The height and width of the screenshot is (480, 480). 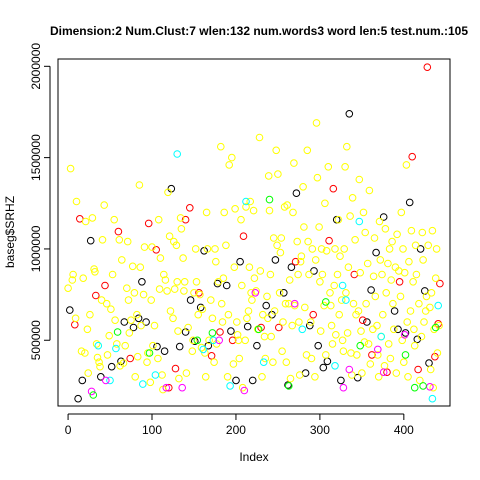 I want to click on x-axis-label: Index, so click(x=253, y=457).